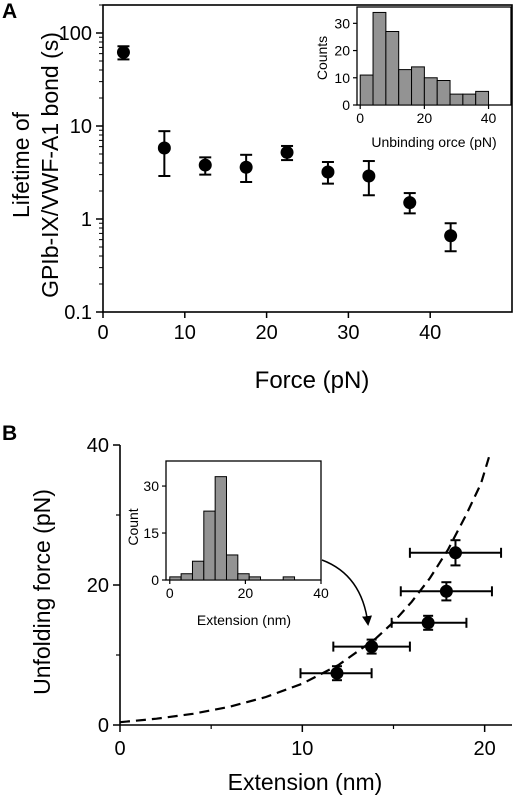 This screenshot has width=520, height=805. What do you see at coordinates (321, 593) in the screenshot?
I see `panel-b-inset-xtick-label: 40` at bounding box center [321, 593].